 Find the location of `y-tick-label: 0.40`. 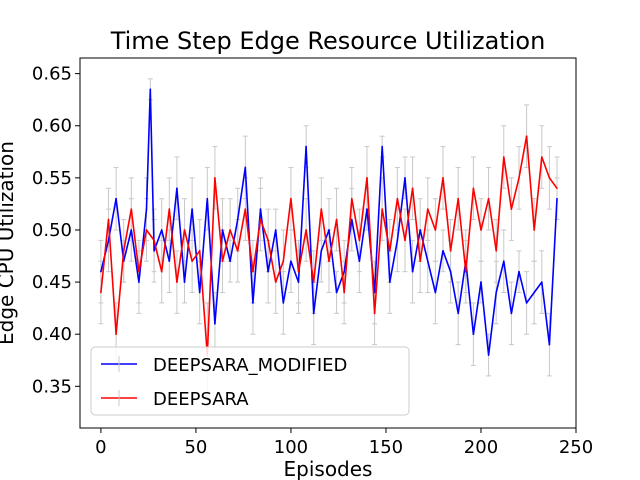

y-tick-label: 0.40 is located at coordinates (52, 334).